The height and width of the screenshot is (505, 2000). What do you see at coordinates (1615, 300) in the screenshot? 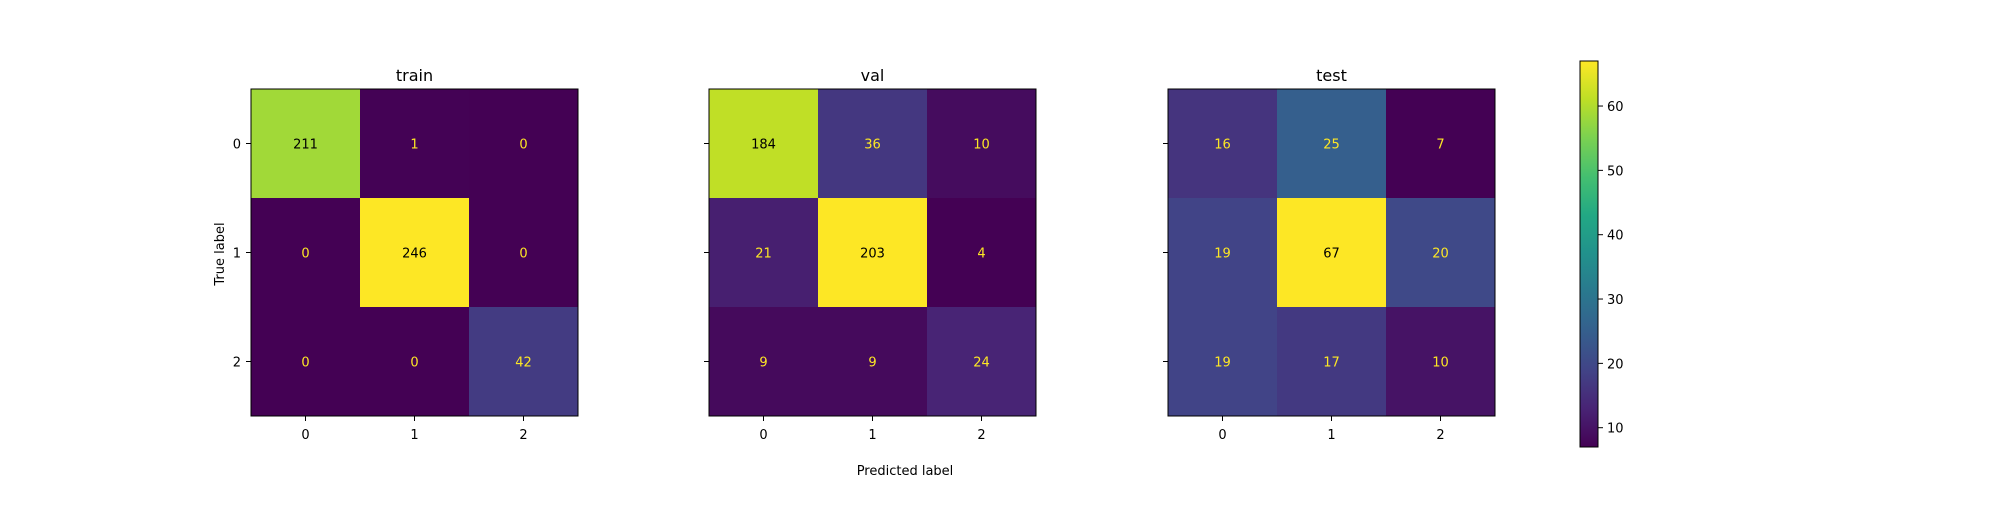
I see `colorbar-tick-label: 30` at bounding box center [1615, 300].